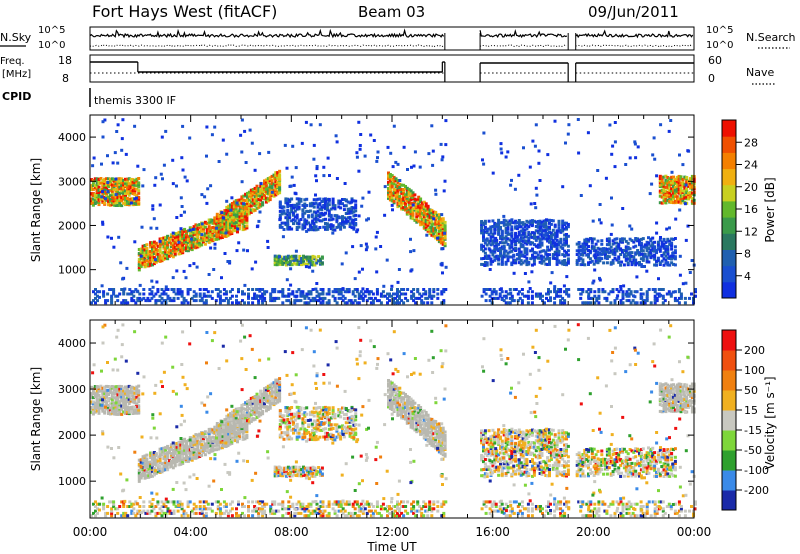 The image size is (800, 554). I want to click on colorbar-swatch, so click(729, 274).